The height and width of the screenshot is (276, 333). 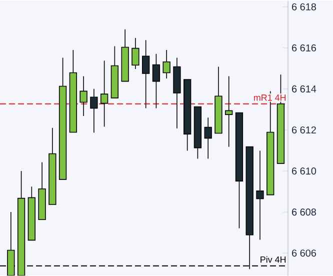 What do you see at coordinates (270, 97) in the screenshot?
I see `ref-line-label: mR1 4H` at bounding box center [270, 97].